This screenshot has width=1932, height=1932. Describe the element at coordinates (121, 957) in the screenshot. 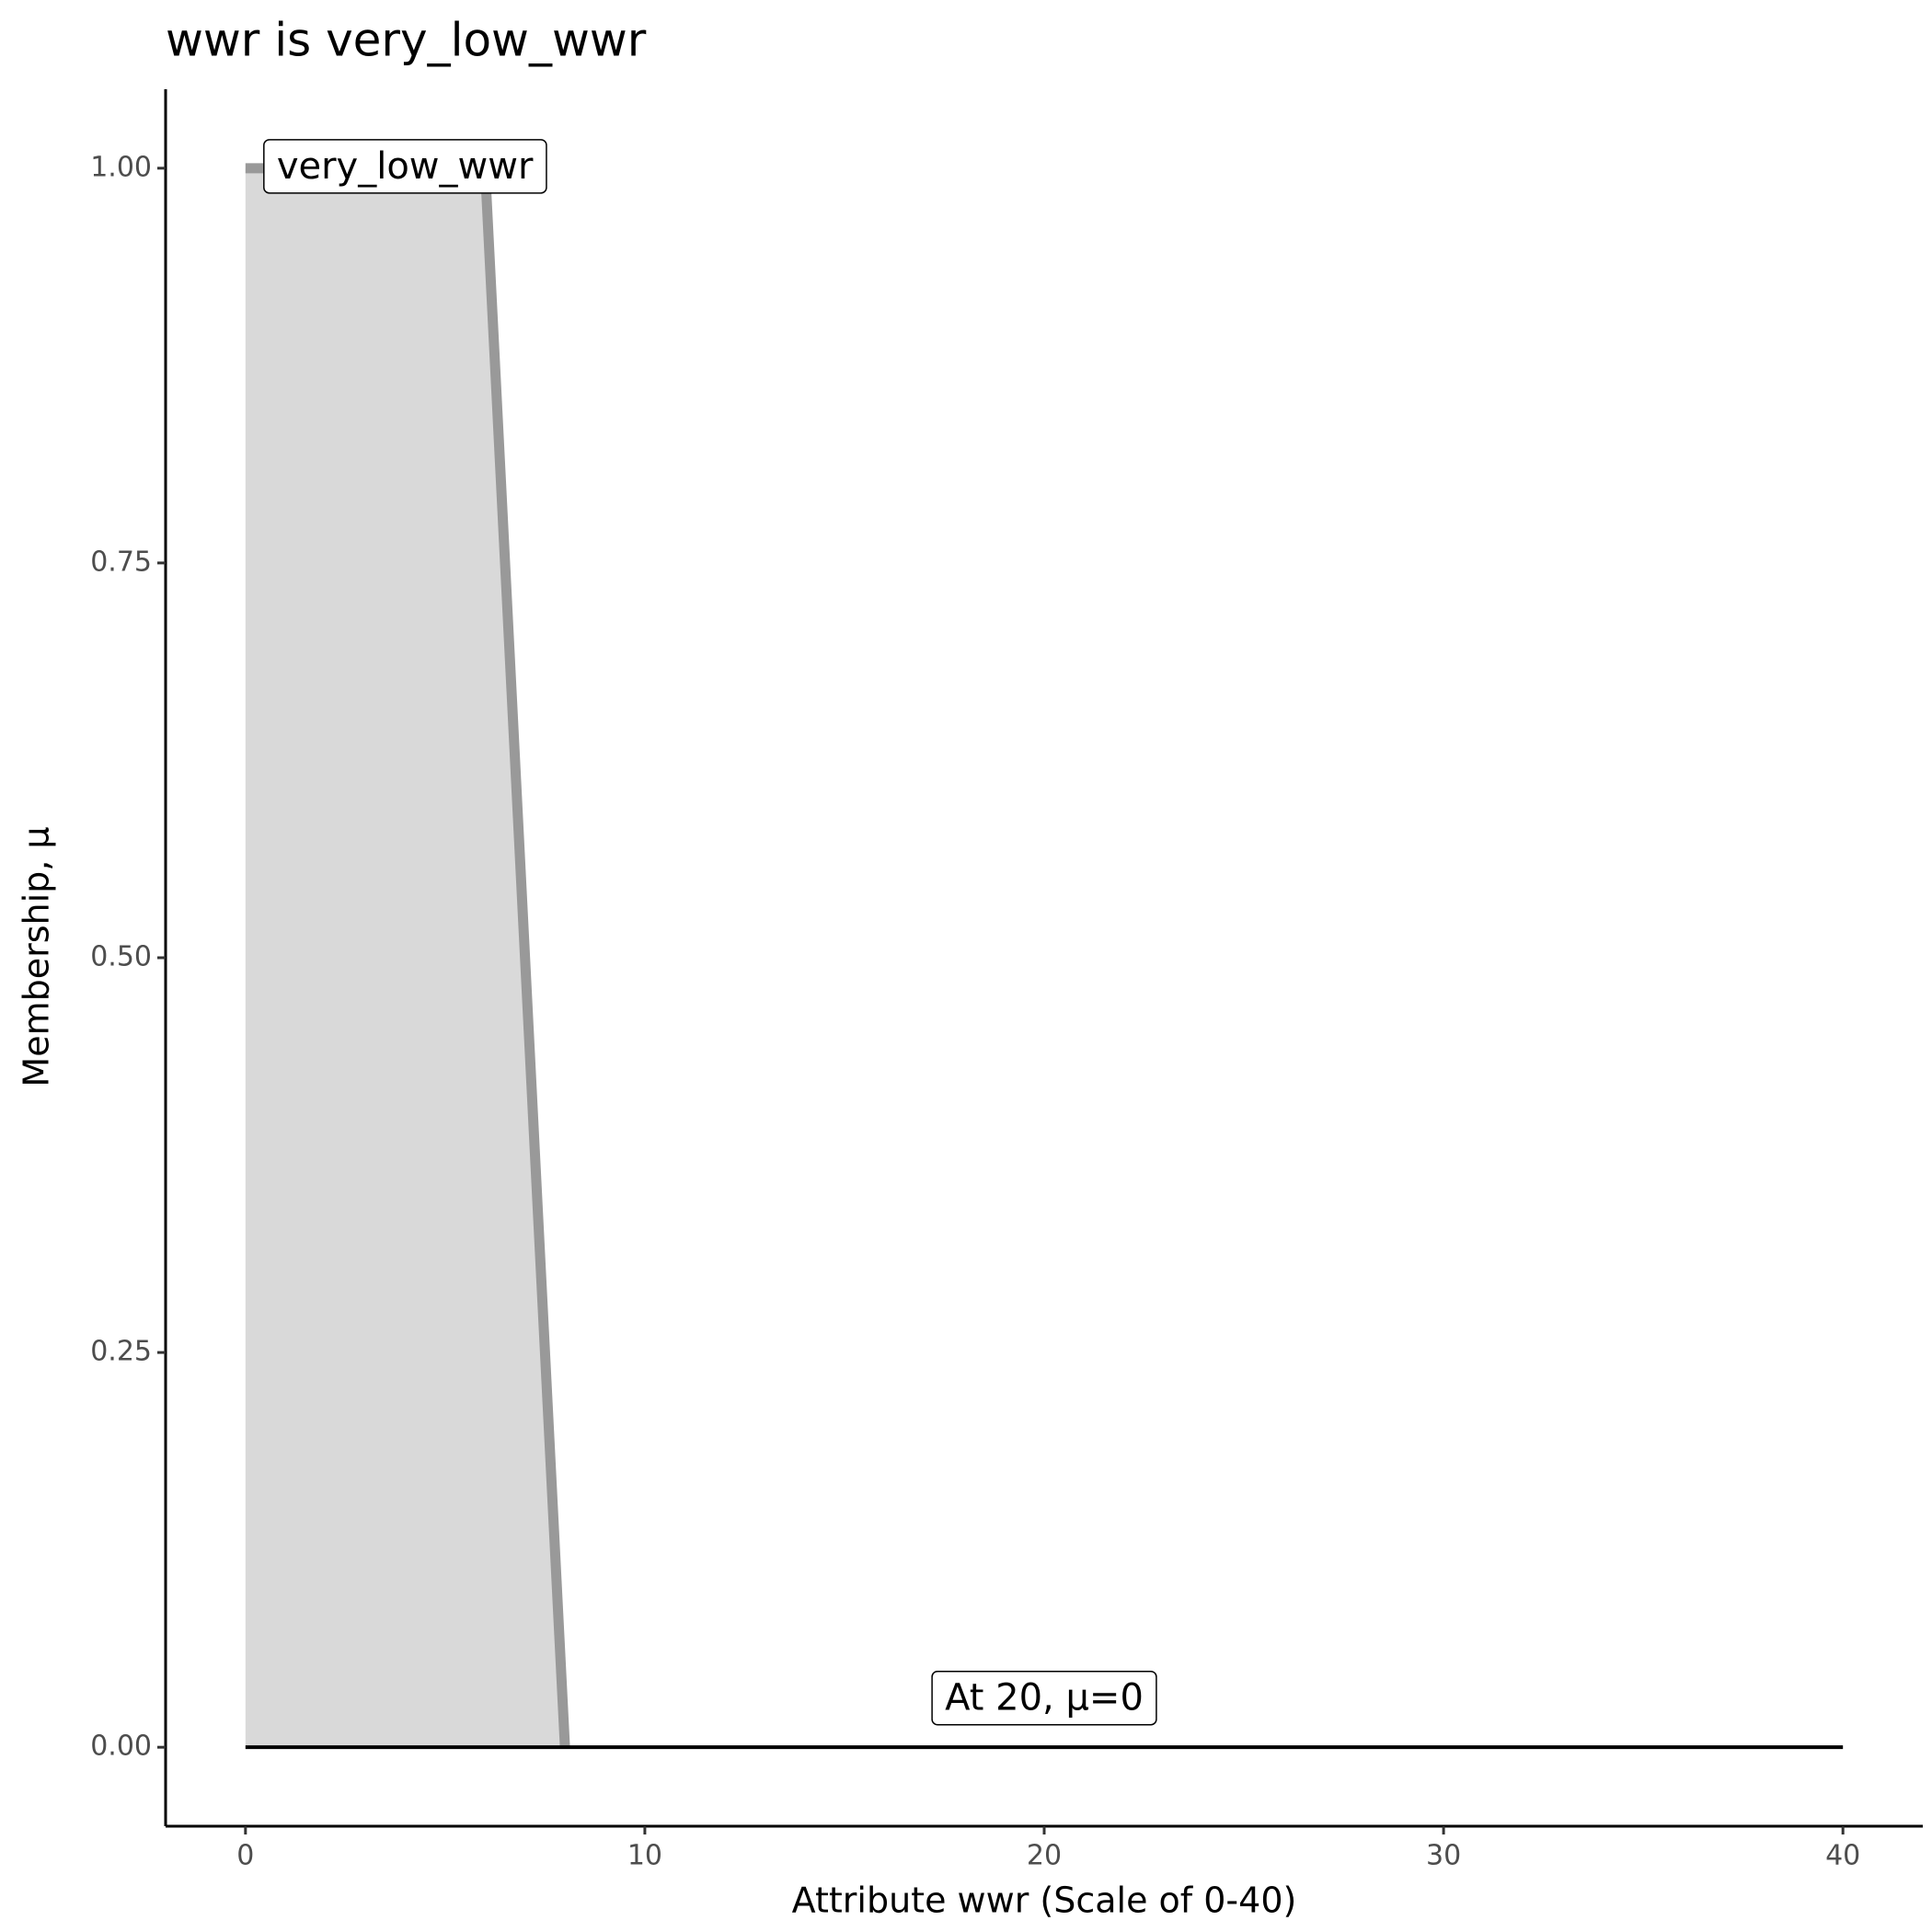

I see `y-tick-label: 0.50` at that location.